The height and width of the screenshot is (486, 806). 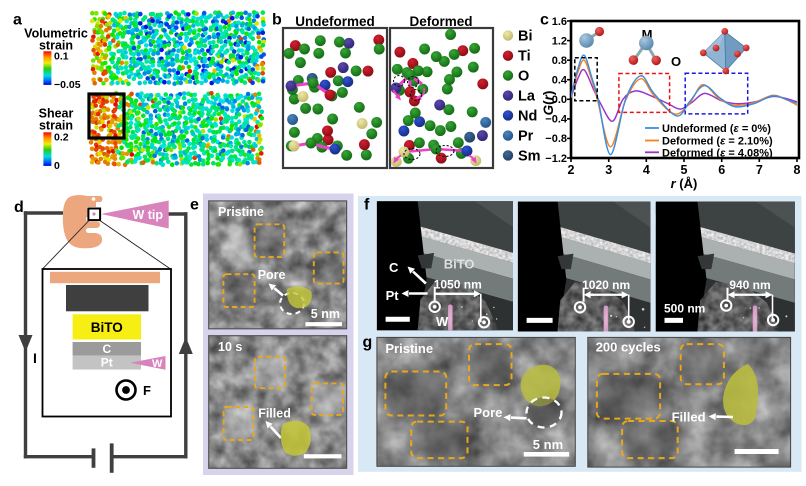 I want to click on svg-text: 0, so click(x=57, y=166).